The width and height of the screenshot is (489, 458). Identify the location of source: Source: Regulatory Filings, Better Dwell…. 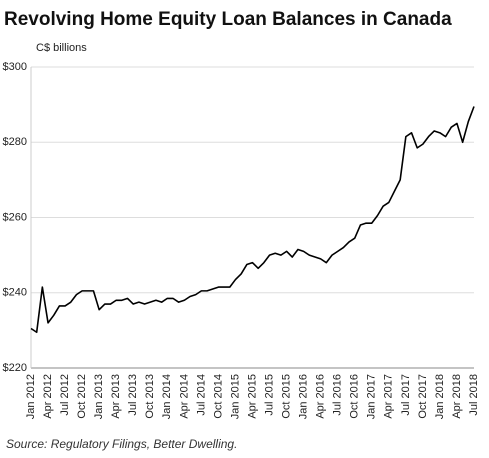
(121, 444).